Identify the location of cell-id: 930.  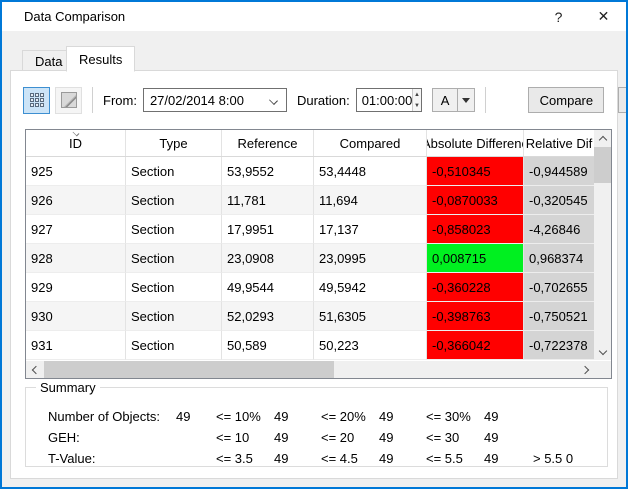
(76, 316).